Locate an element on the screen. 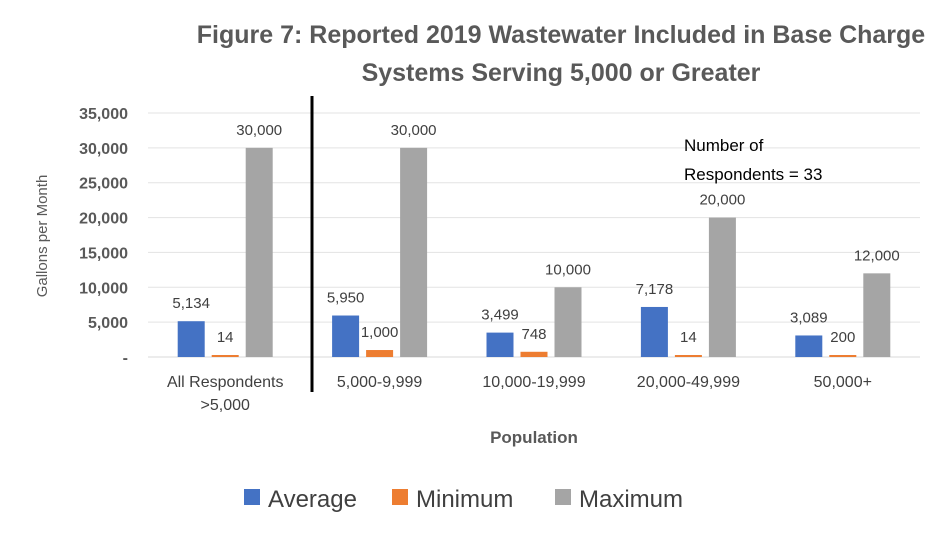 The width and height of the screenshot is (937, 540). y-tick-label: 10,000 is located at coordinates (103, 288).